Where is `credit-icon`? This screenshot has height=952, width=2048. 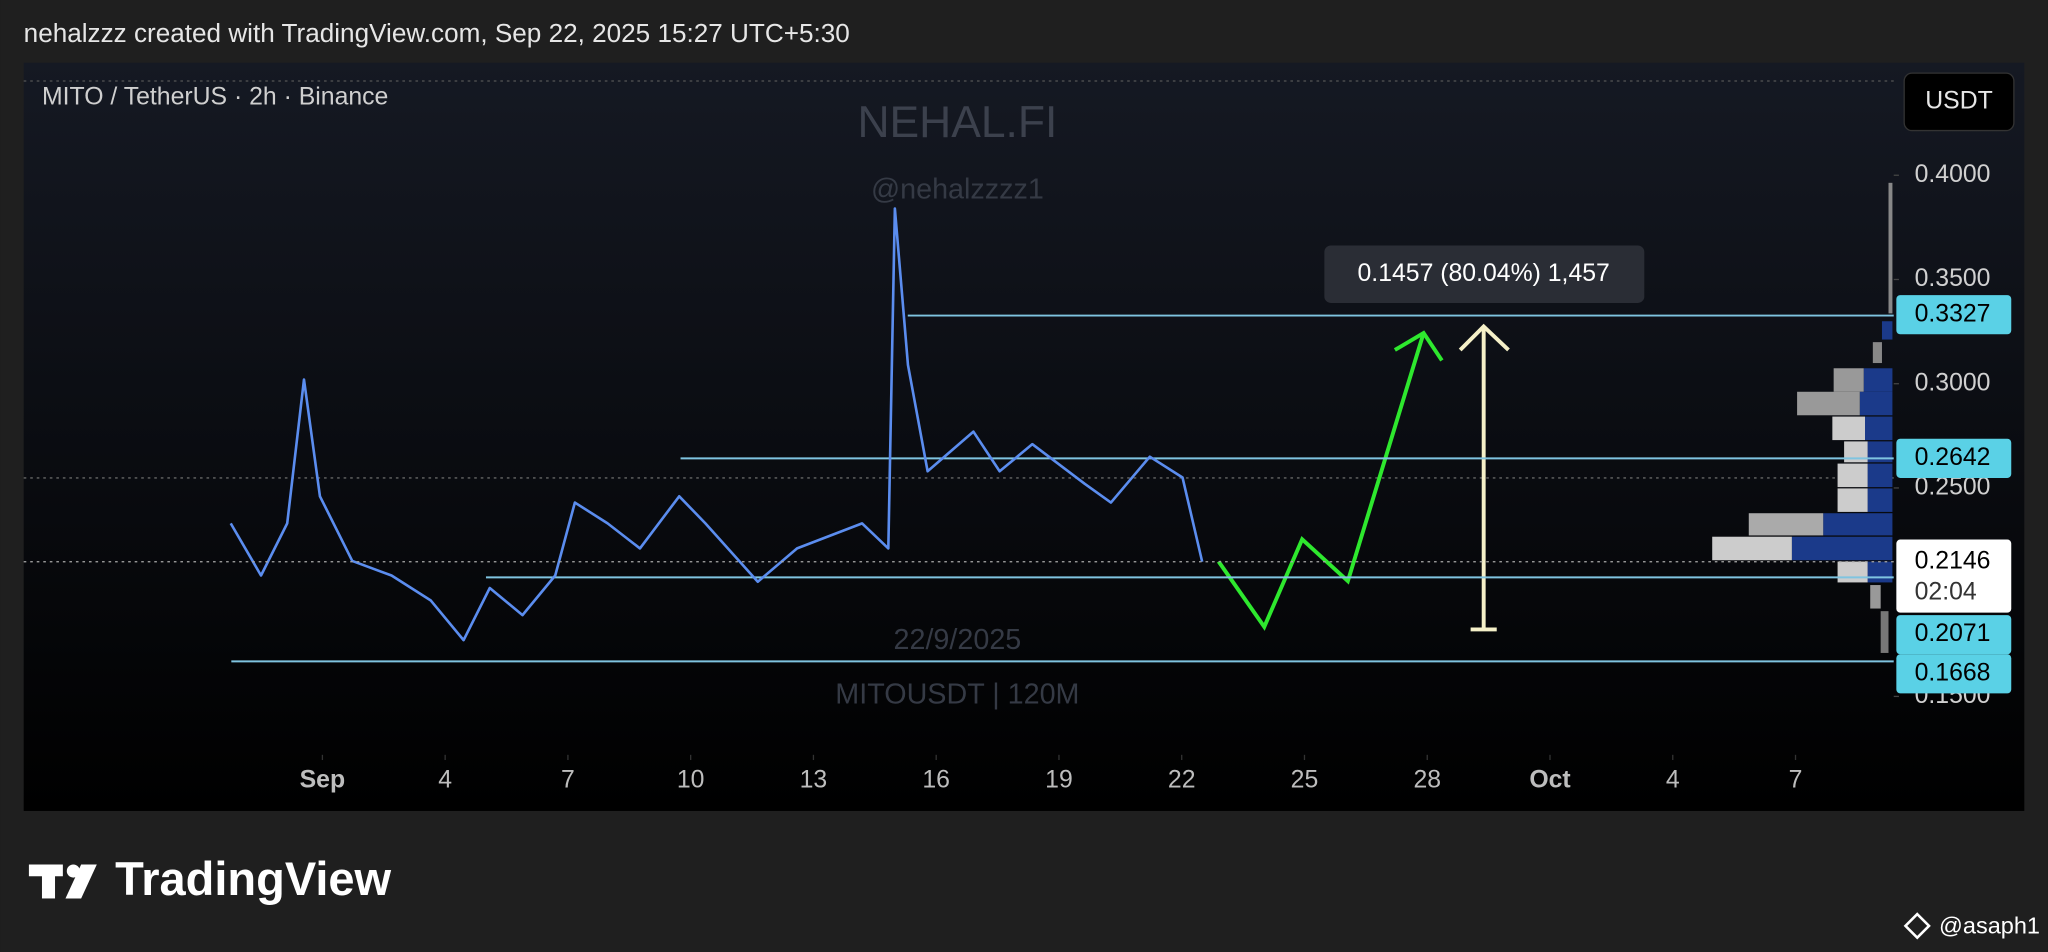 credit-icon is located at coordinates (1917, 926).